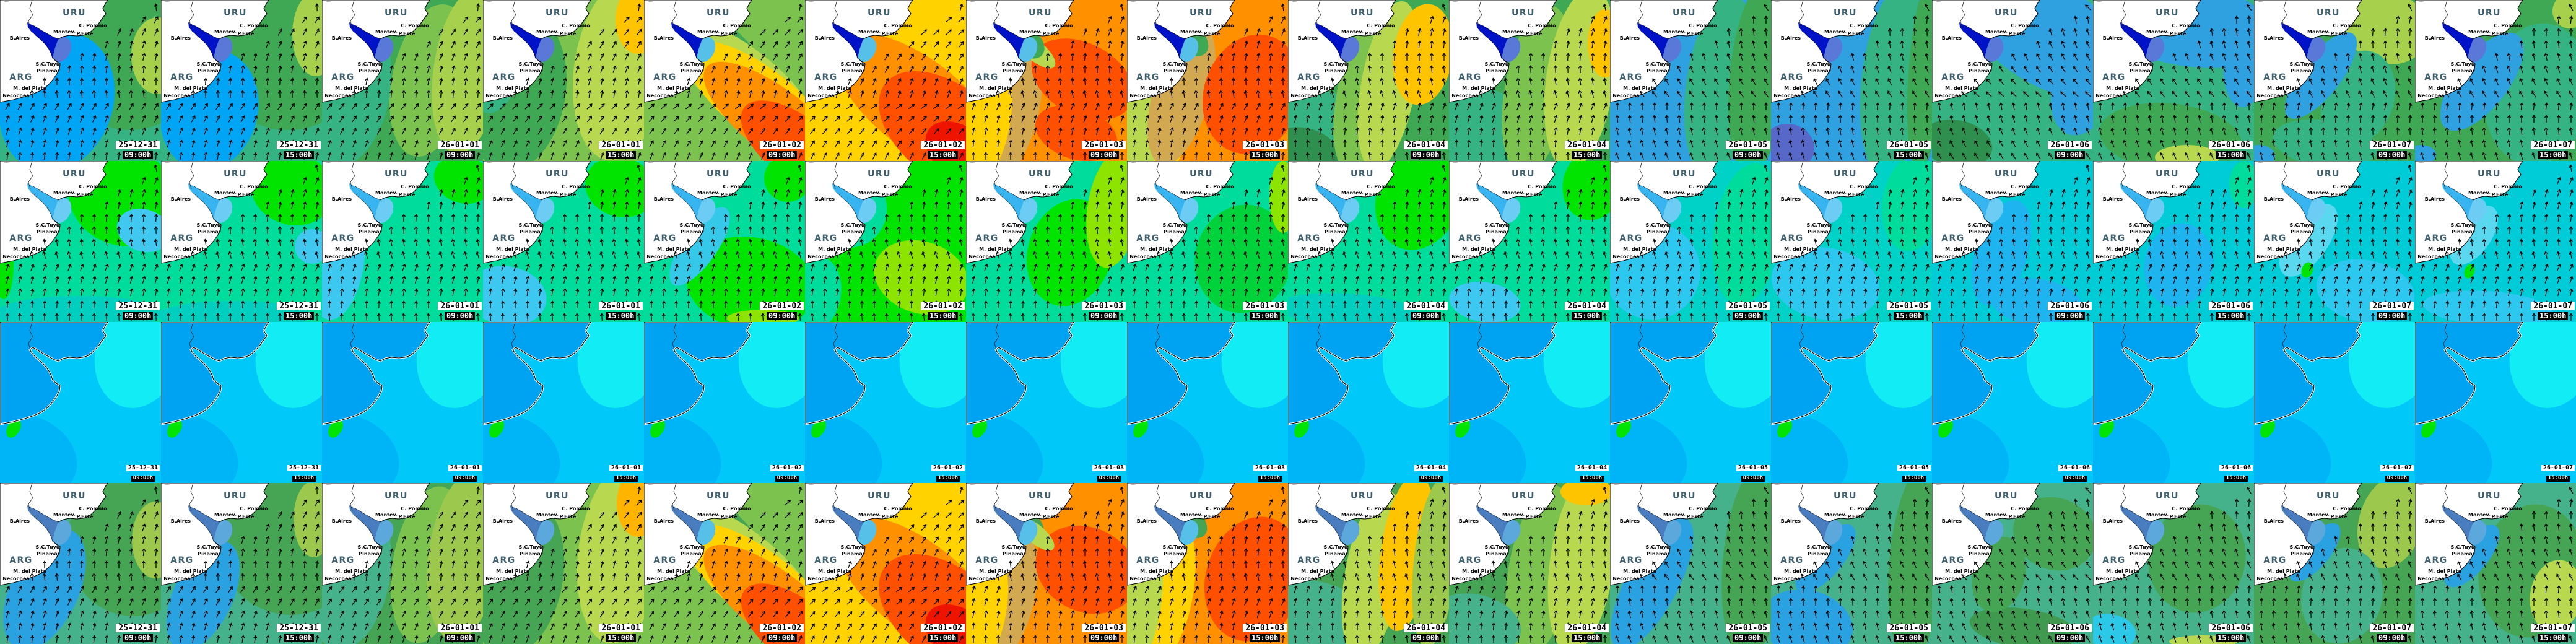 The image size is (2576, 644). What do you see at coordinates (1470, 238) in the screenshot?
I see `country-label: ARG` at bounding box center [1470, 238].